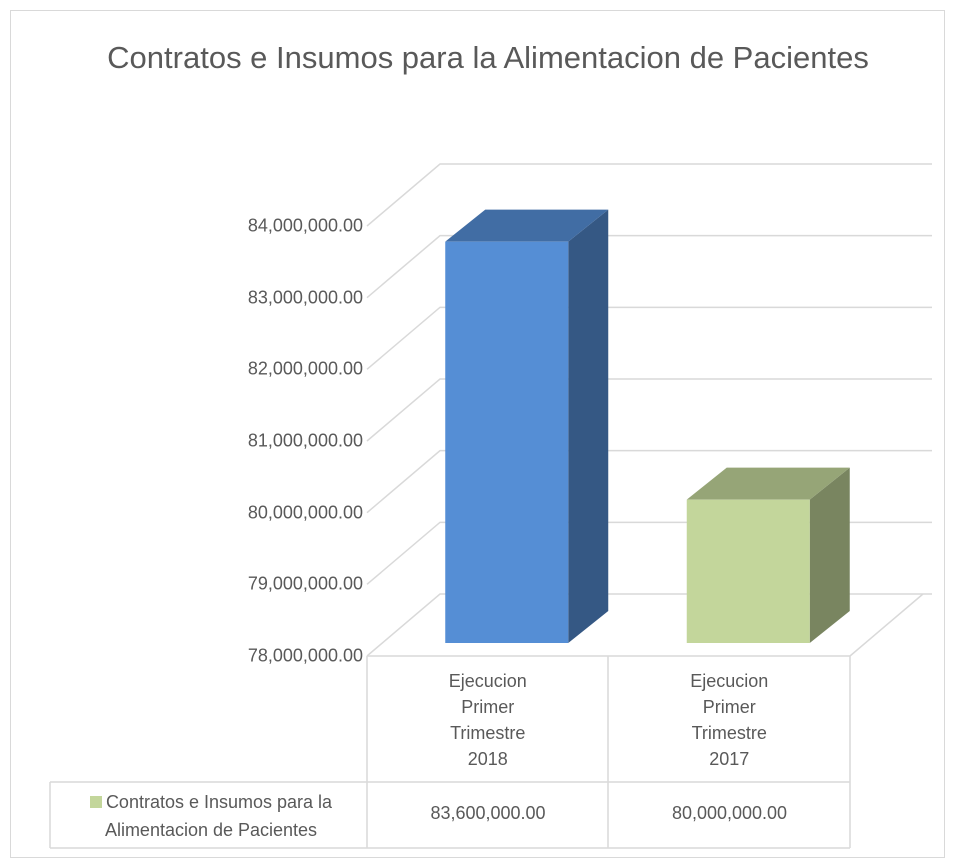 The height and width of the screenshot is (867, 955). What do you see at coordinates (886, 625) in the screenshot?
I see `floor-edge` at bounding box center [886, 625].